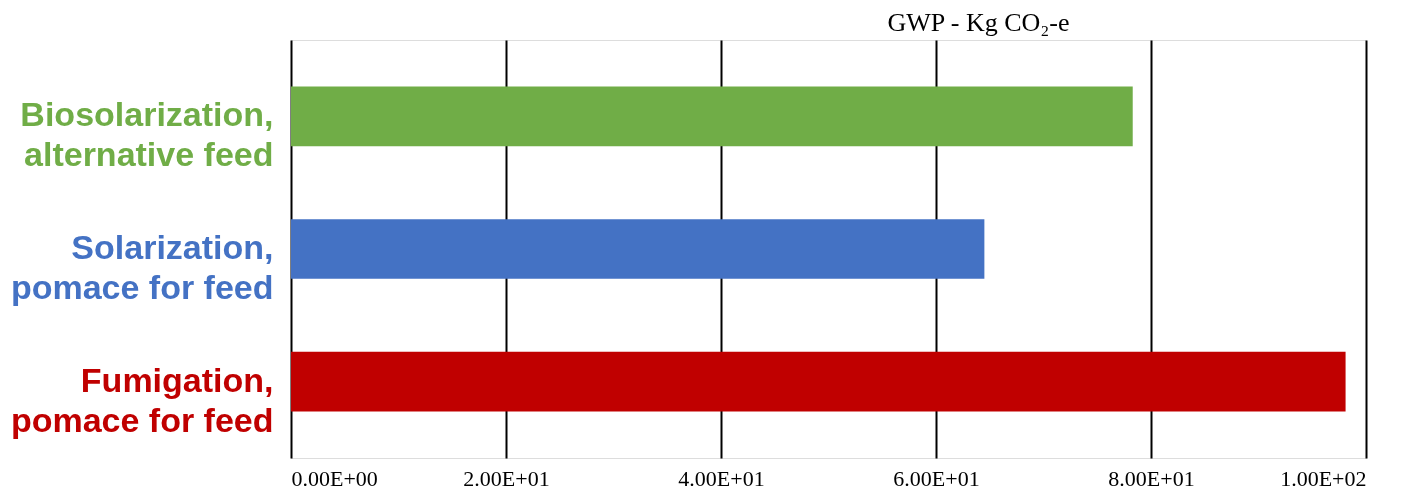 The height and width of the screenshot is (499, 1406). I want to click on y-tick-label: Fumigation, pomace for feed, so click(142, 399).